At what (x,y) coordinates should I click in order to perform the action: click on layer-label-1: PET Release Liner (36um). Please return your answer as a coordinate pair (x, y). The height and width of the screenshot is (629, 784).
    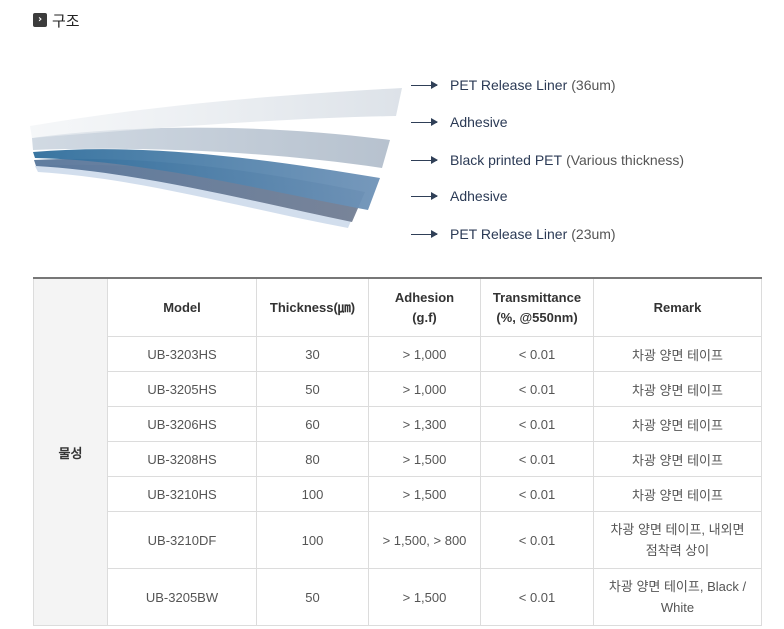
    Looking at the image, I should click on (513, 85).